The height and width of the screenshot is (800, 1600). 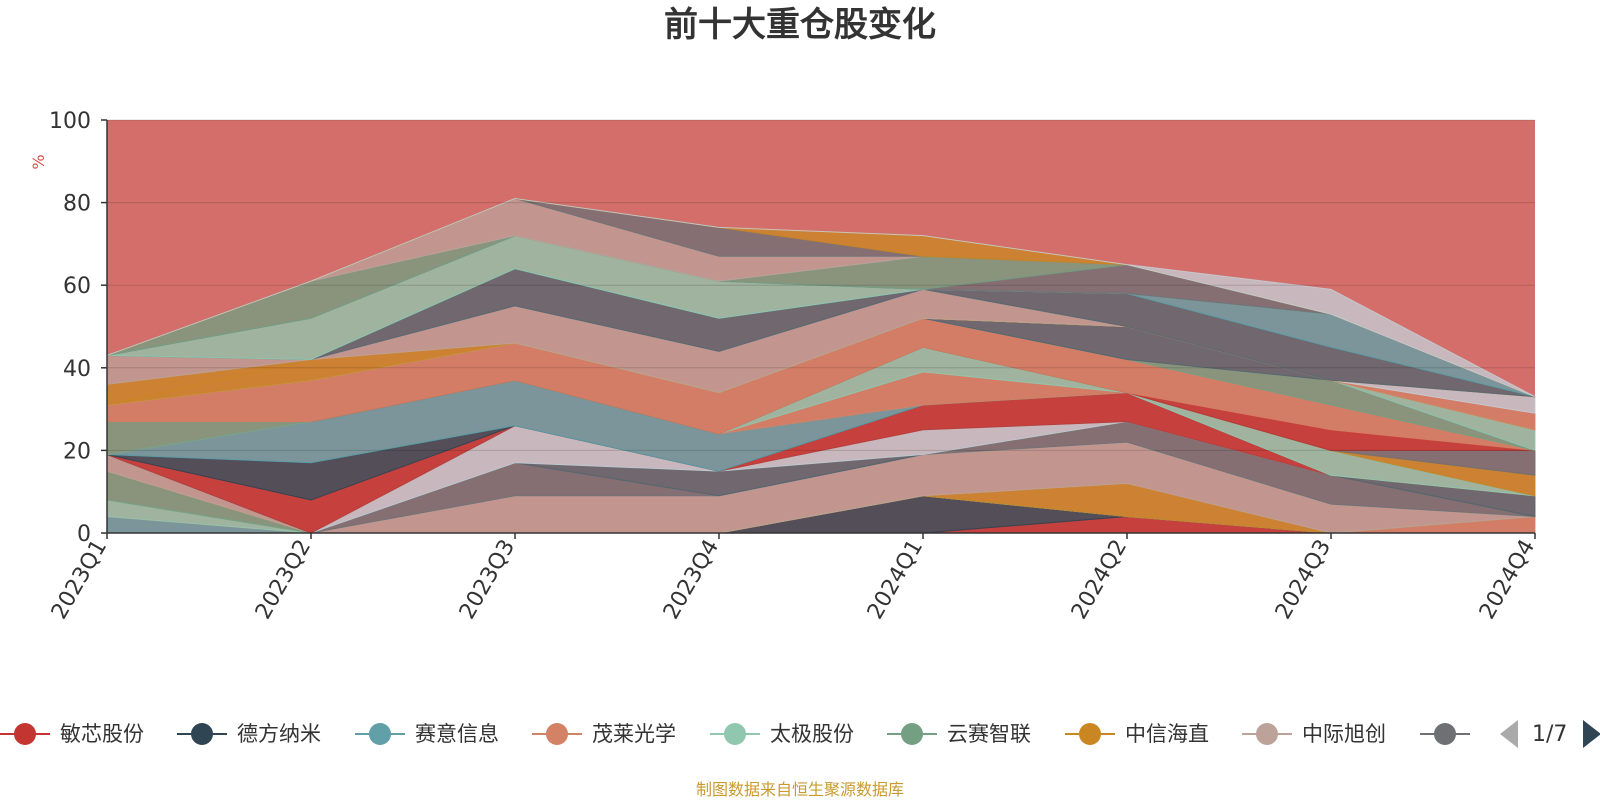 I want to click on pager-prev-icon, so click(x=1509, y=734).